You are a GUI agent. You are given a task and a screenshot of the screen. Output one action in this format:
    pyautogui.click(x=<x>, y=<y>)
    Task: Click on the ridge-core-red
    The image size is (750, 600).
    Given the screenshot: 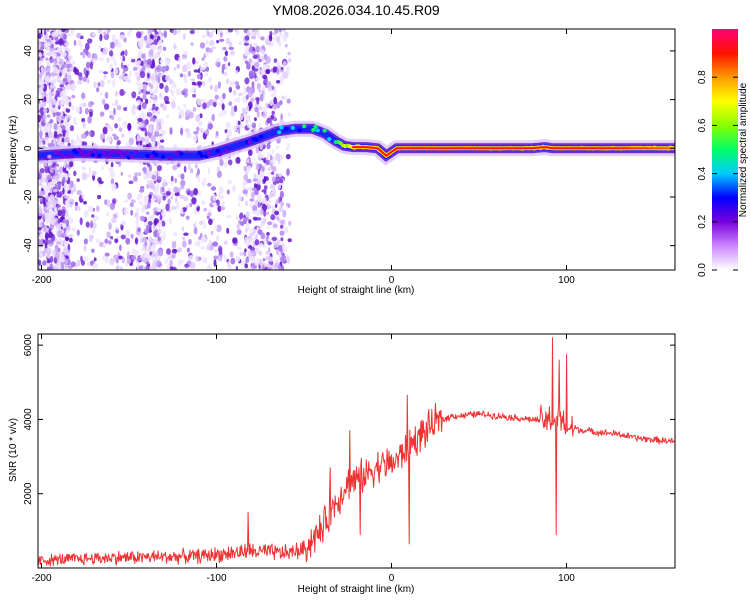 What is the action you would take?
    pyautogui.click(x=513, y=151)
    